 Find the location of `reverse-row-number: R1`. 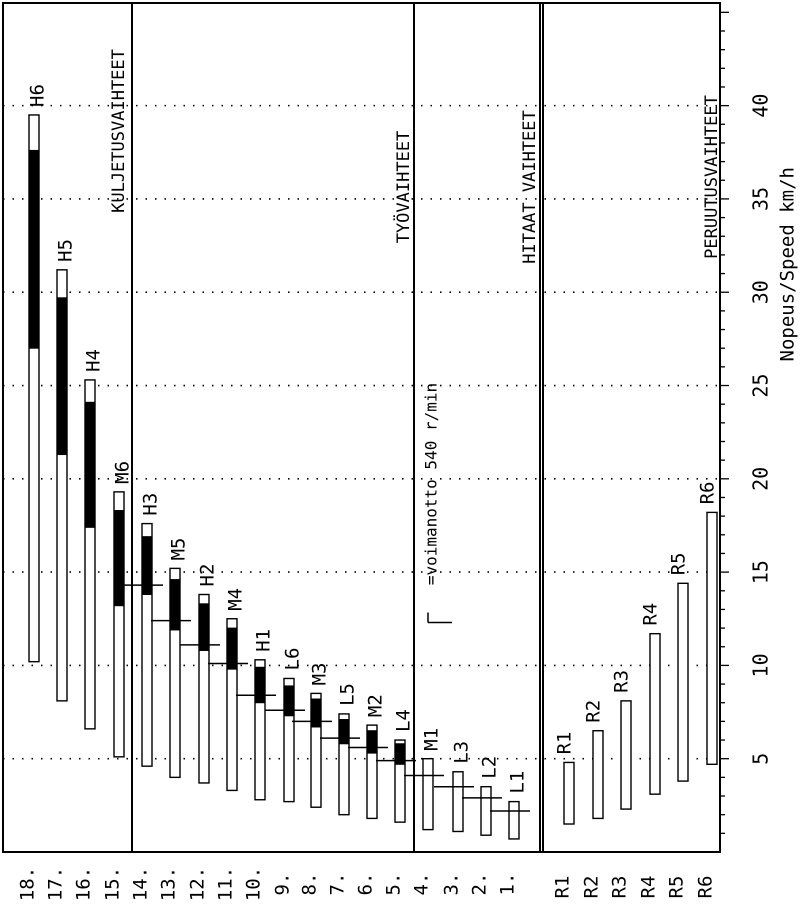

reverse-row-number: R1 is located at coordinates (563, 887).